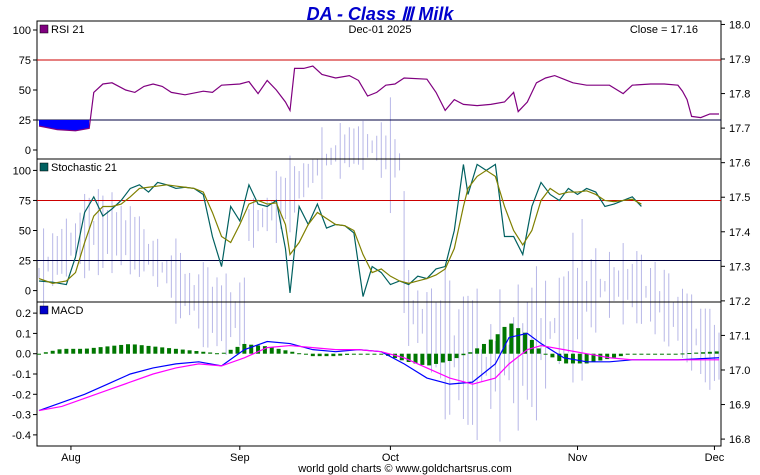 Image resolution: width=760 pixels, height=475 pixels. Describe the element at coordinates (25, 201) in the screenshot. I see `value-tick-label: 75` at that location.